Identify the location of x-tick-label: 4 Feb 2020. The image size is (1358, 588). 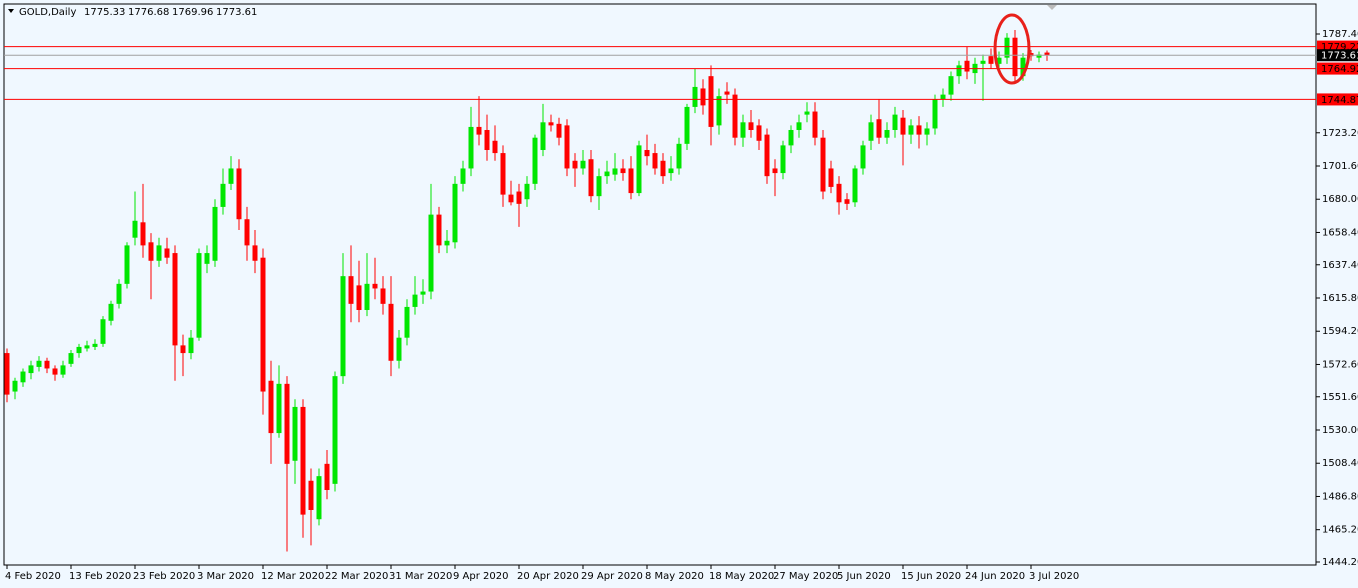
(33, 576).